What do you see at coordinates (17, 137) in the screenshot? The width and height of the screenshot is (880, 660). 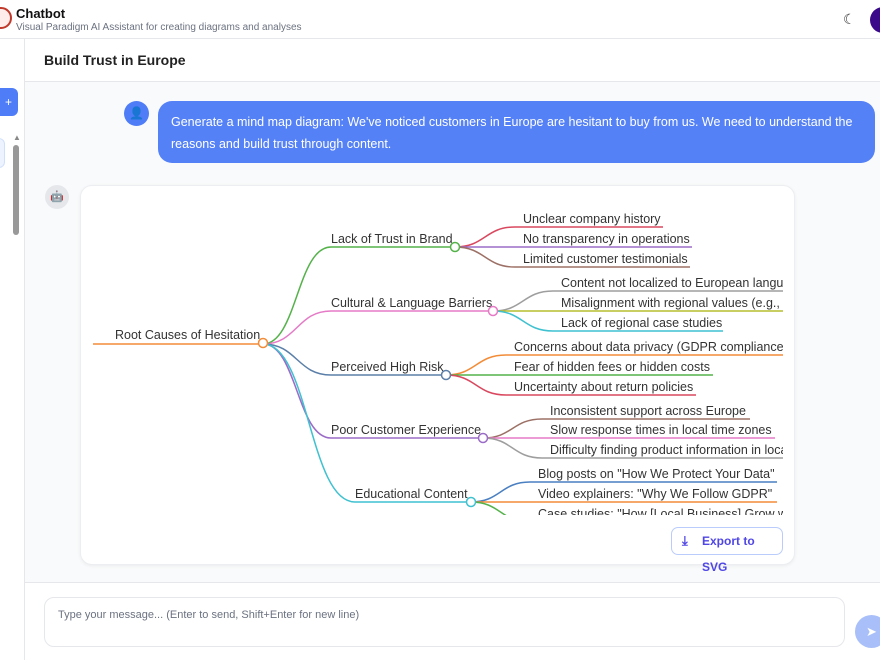 I see `scroll-up-icon: ▲` at bounding box center [17, 137].